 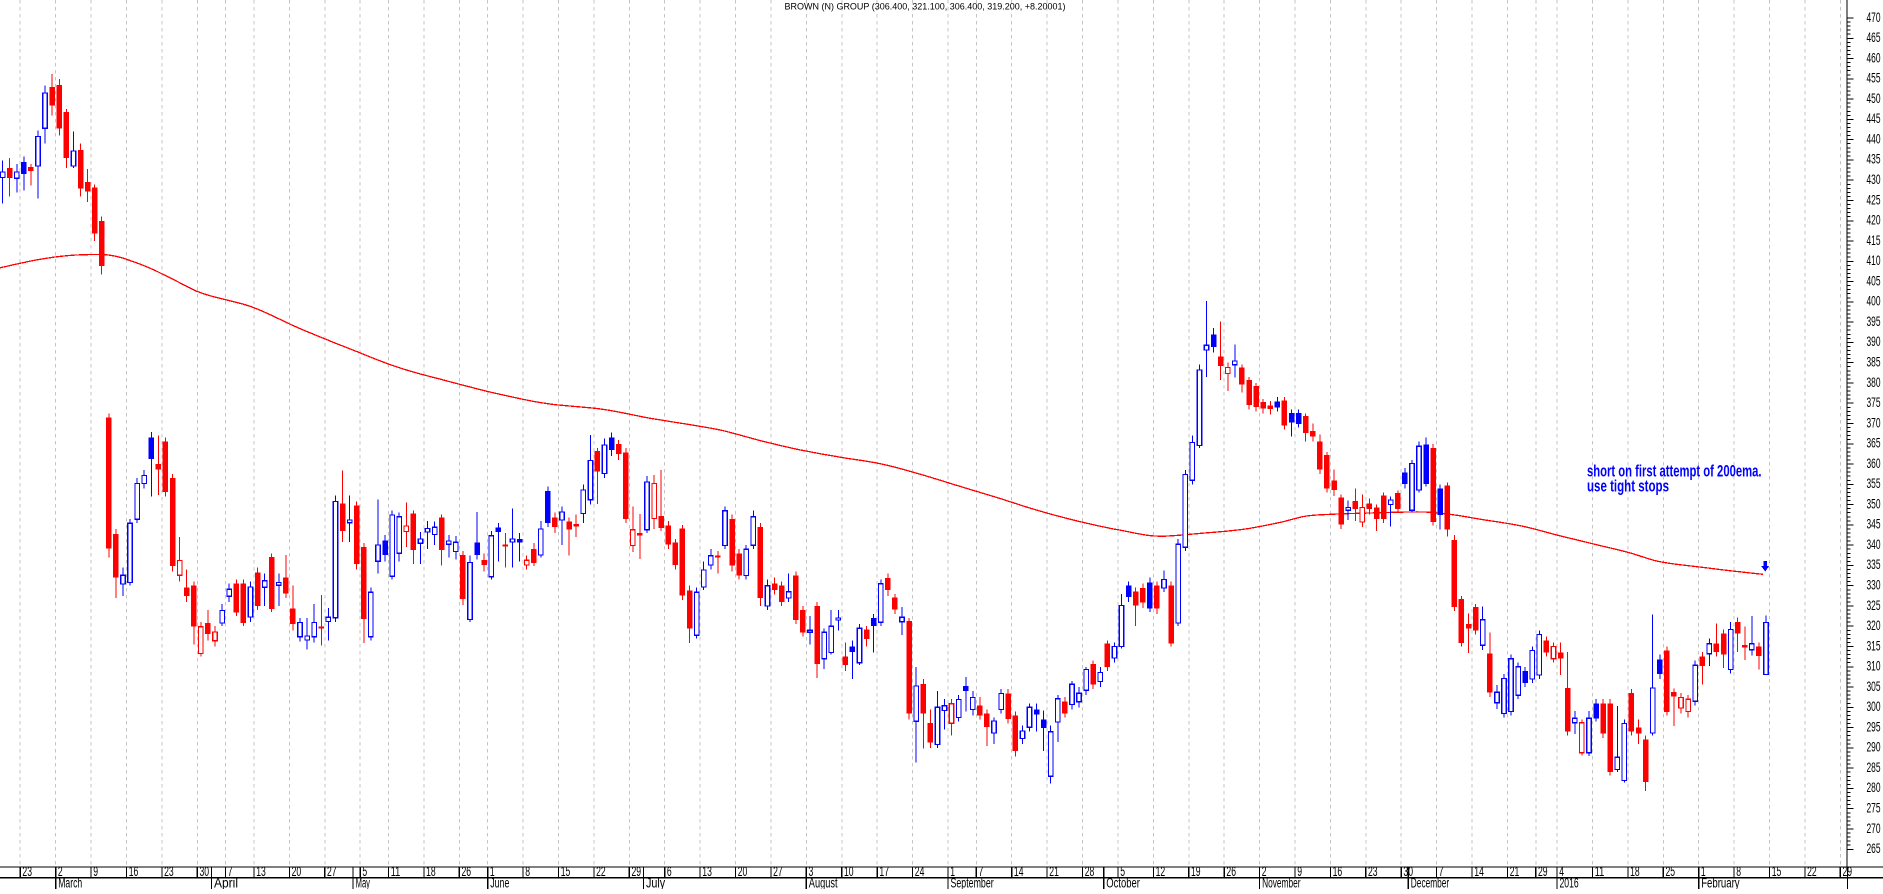 I want to click on svg-text: 4, so click(x=1561, y=871).